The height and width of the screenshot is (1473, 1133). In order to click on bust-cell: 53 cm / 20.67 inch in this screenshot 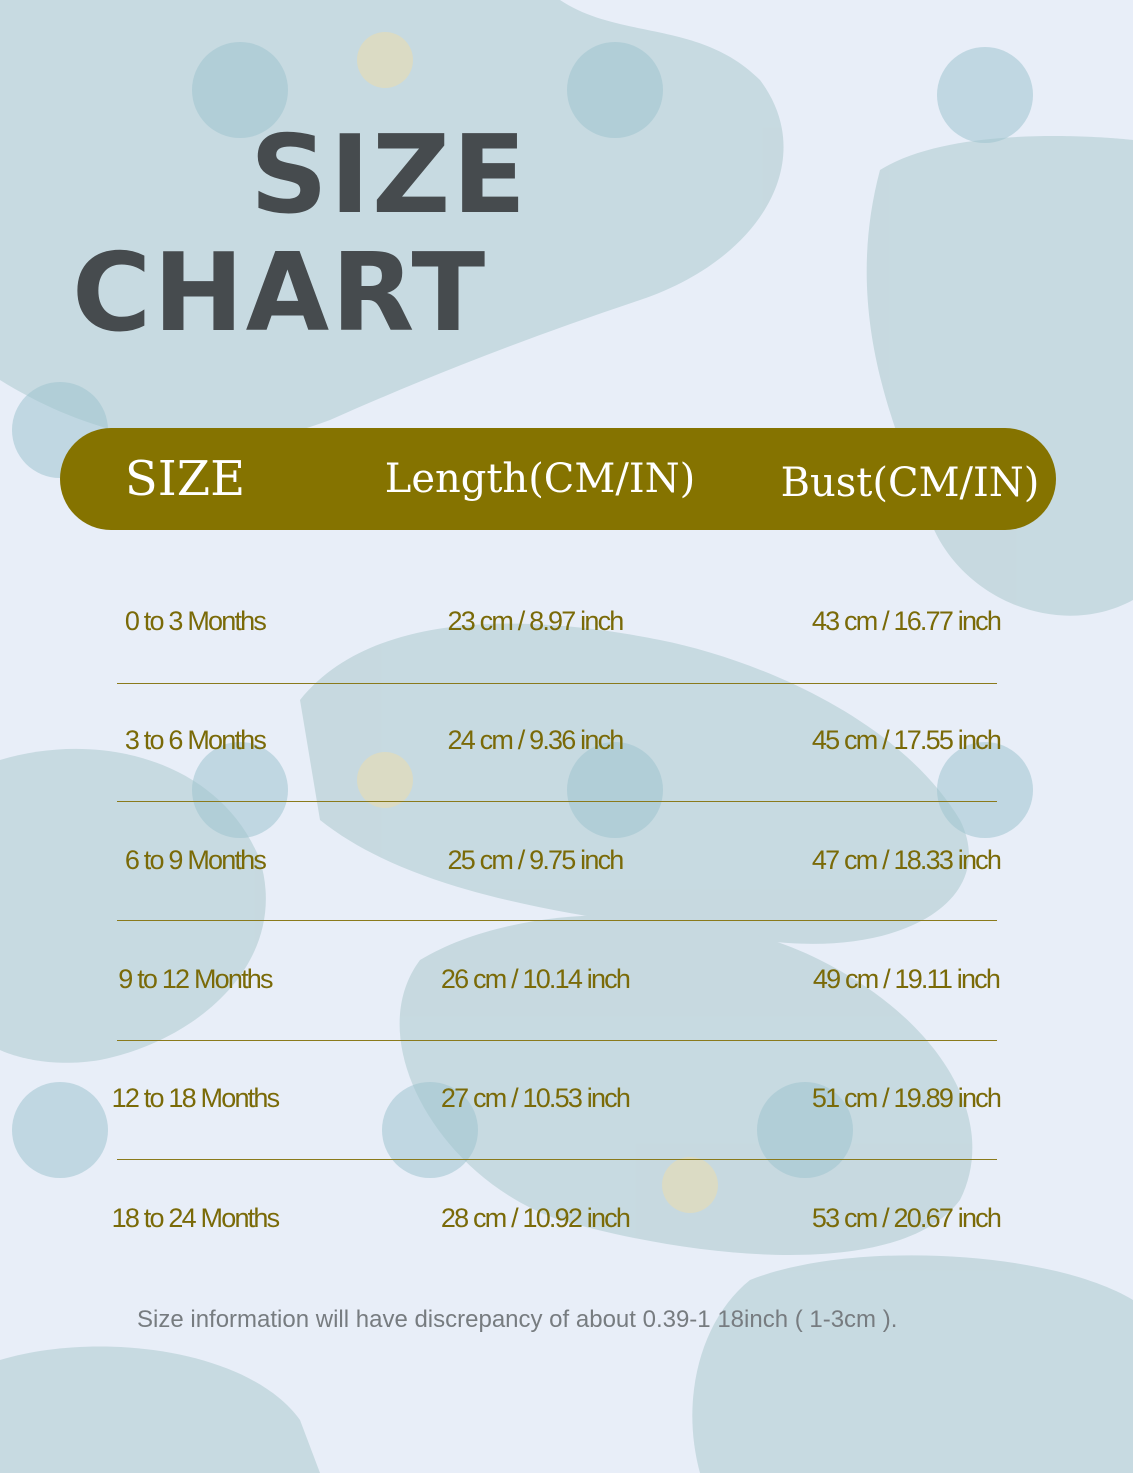, I will do `click(906, 1218)`.